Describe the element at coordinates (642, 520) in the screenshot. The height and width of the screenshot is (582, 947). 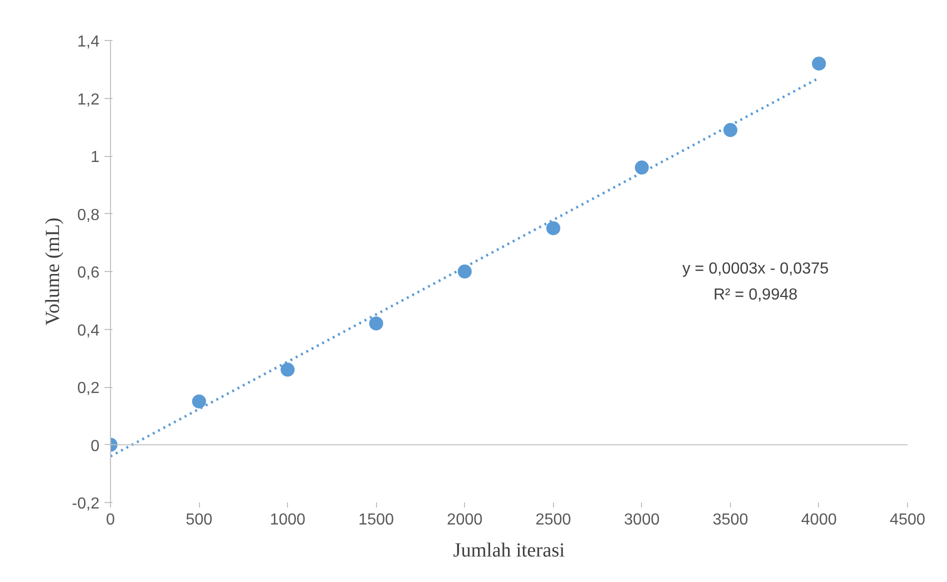
I see `x-tick-label: 3000` at that location.